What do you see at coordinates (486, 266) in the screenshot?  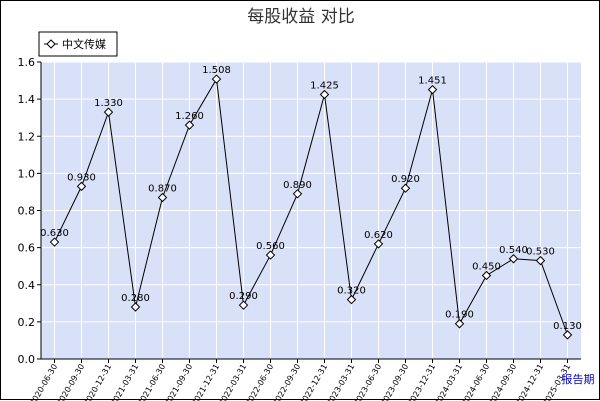 I see `data-label: 0.450` at bounding box center [486, 266].